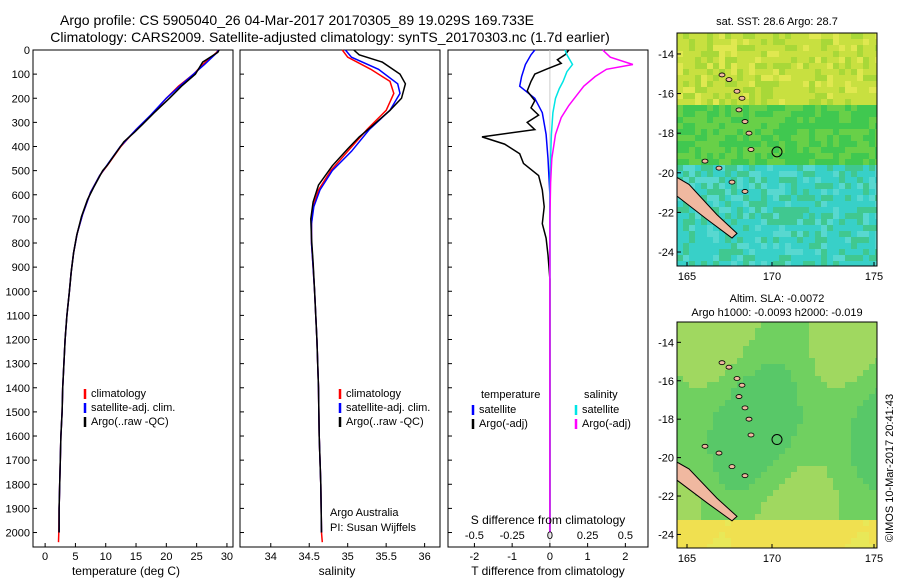 The width and height of the screenshot is (900, 580). What do you see at coordinates (227, 557) in the screenshot?
I see `x-tick-label: 30` at bounding box center [227, 557].